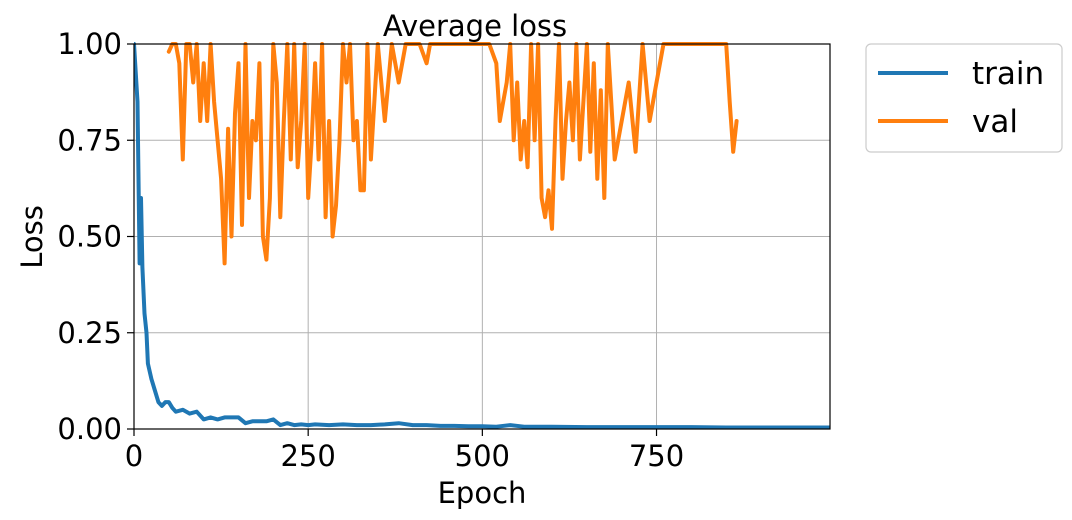  I want to click on x-tick-label: 750, so click(656, 456).